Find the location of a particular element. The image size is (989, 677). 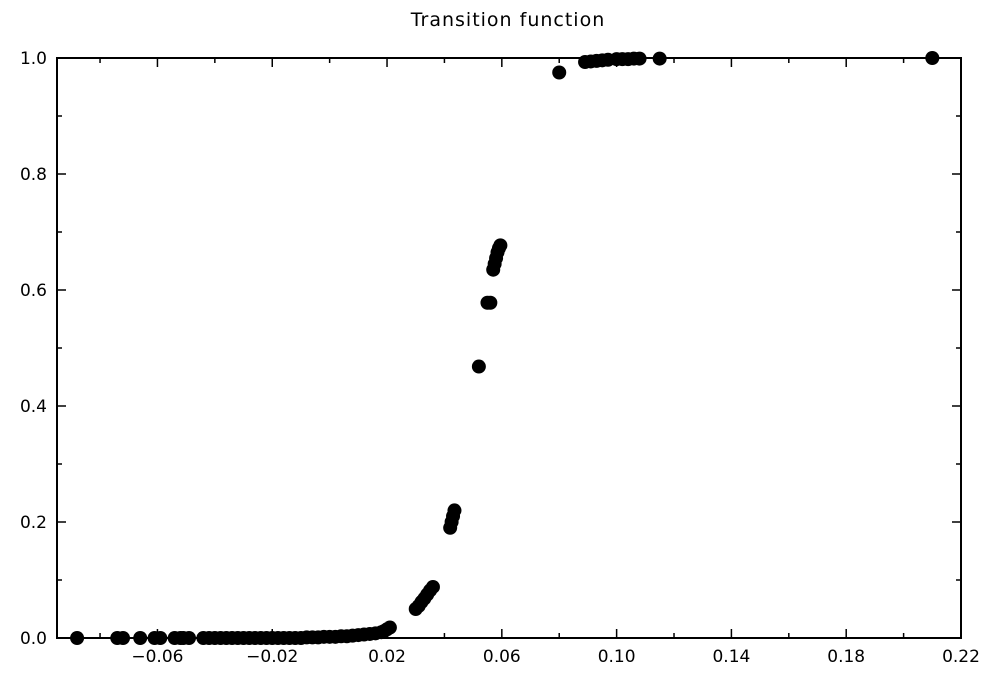

x-tick-label: 0.02 is located at coordinates (387, 657).